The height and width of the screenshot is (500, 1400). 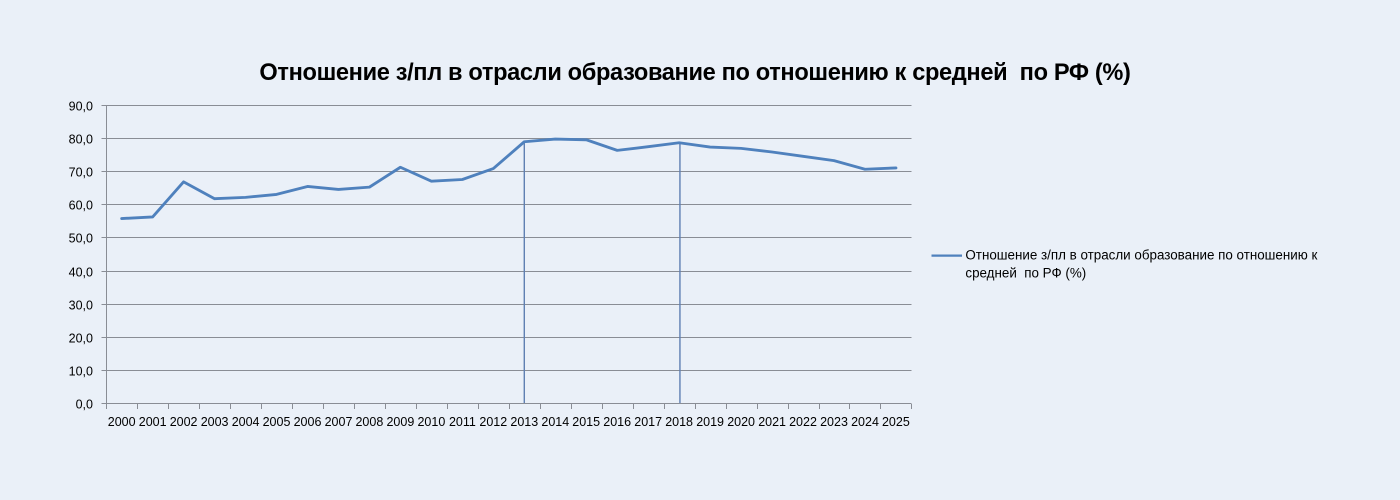 I want to click on svg-text: 2019, so click(x=710, y=422).